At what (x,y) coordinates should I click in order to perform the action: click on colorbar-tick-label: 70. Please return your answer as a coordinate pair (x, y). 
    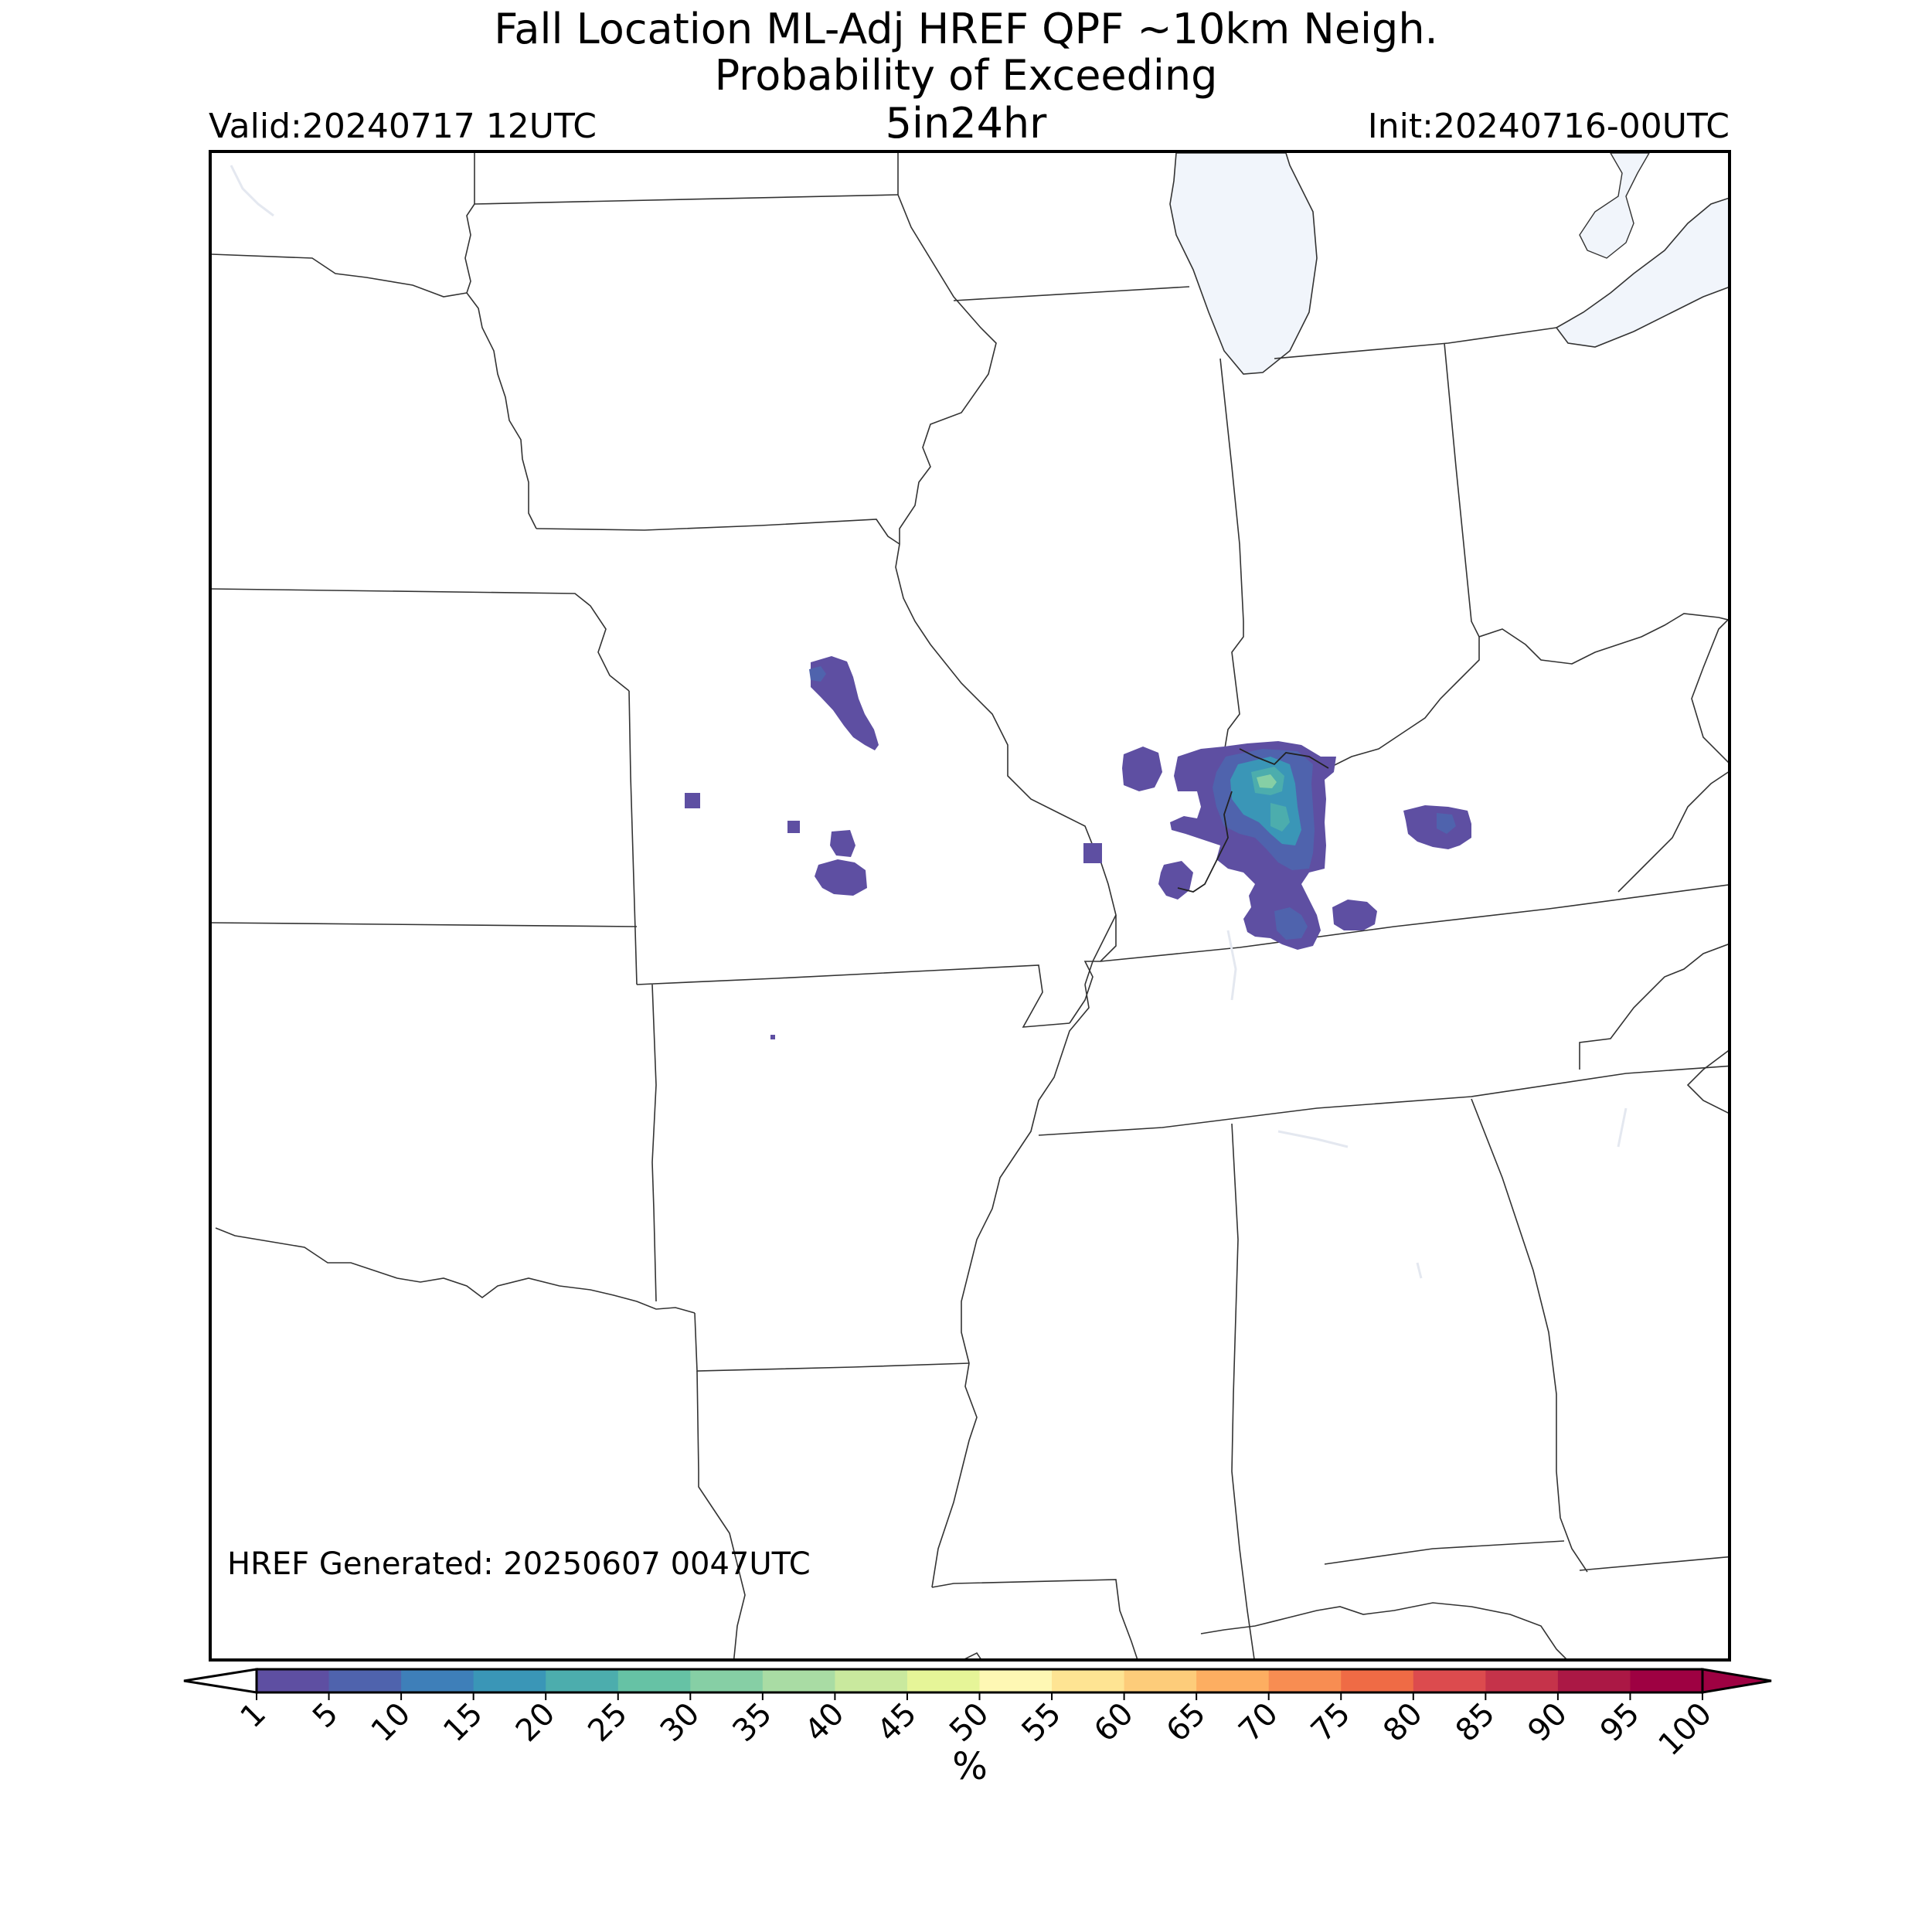
    Looking at the image, I should click on (1258, 1723).